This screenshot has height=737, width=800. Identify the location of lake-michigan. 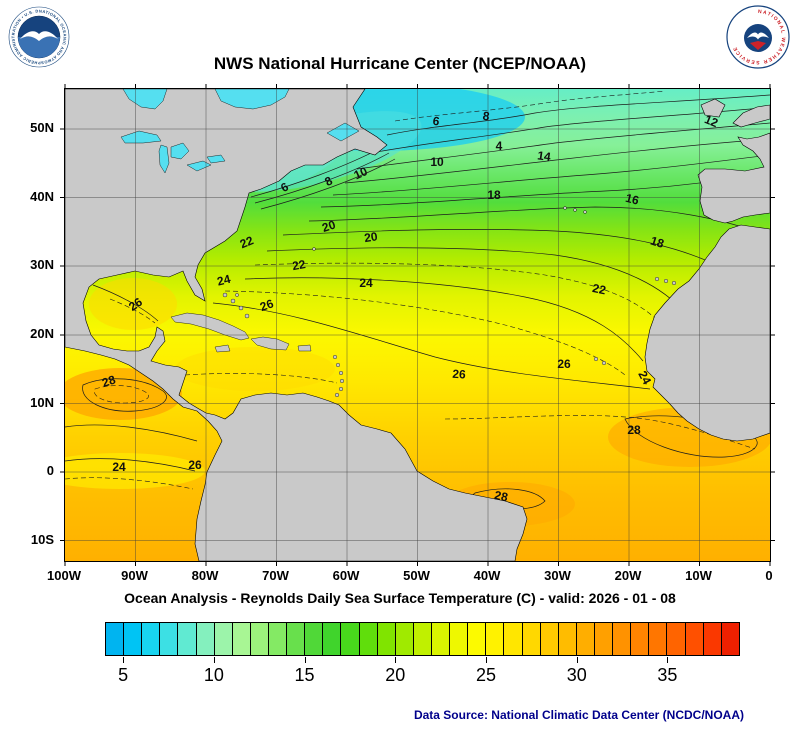
(164, 159).